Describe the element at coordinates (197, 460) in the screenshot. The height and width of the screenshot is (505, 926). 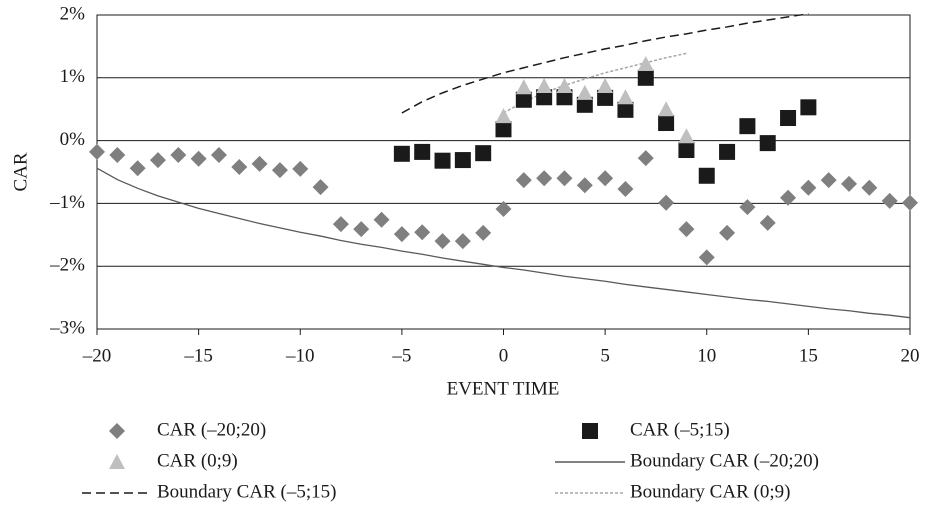
I see `legend-label: CAR (0;9)` at that location.